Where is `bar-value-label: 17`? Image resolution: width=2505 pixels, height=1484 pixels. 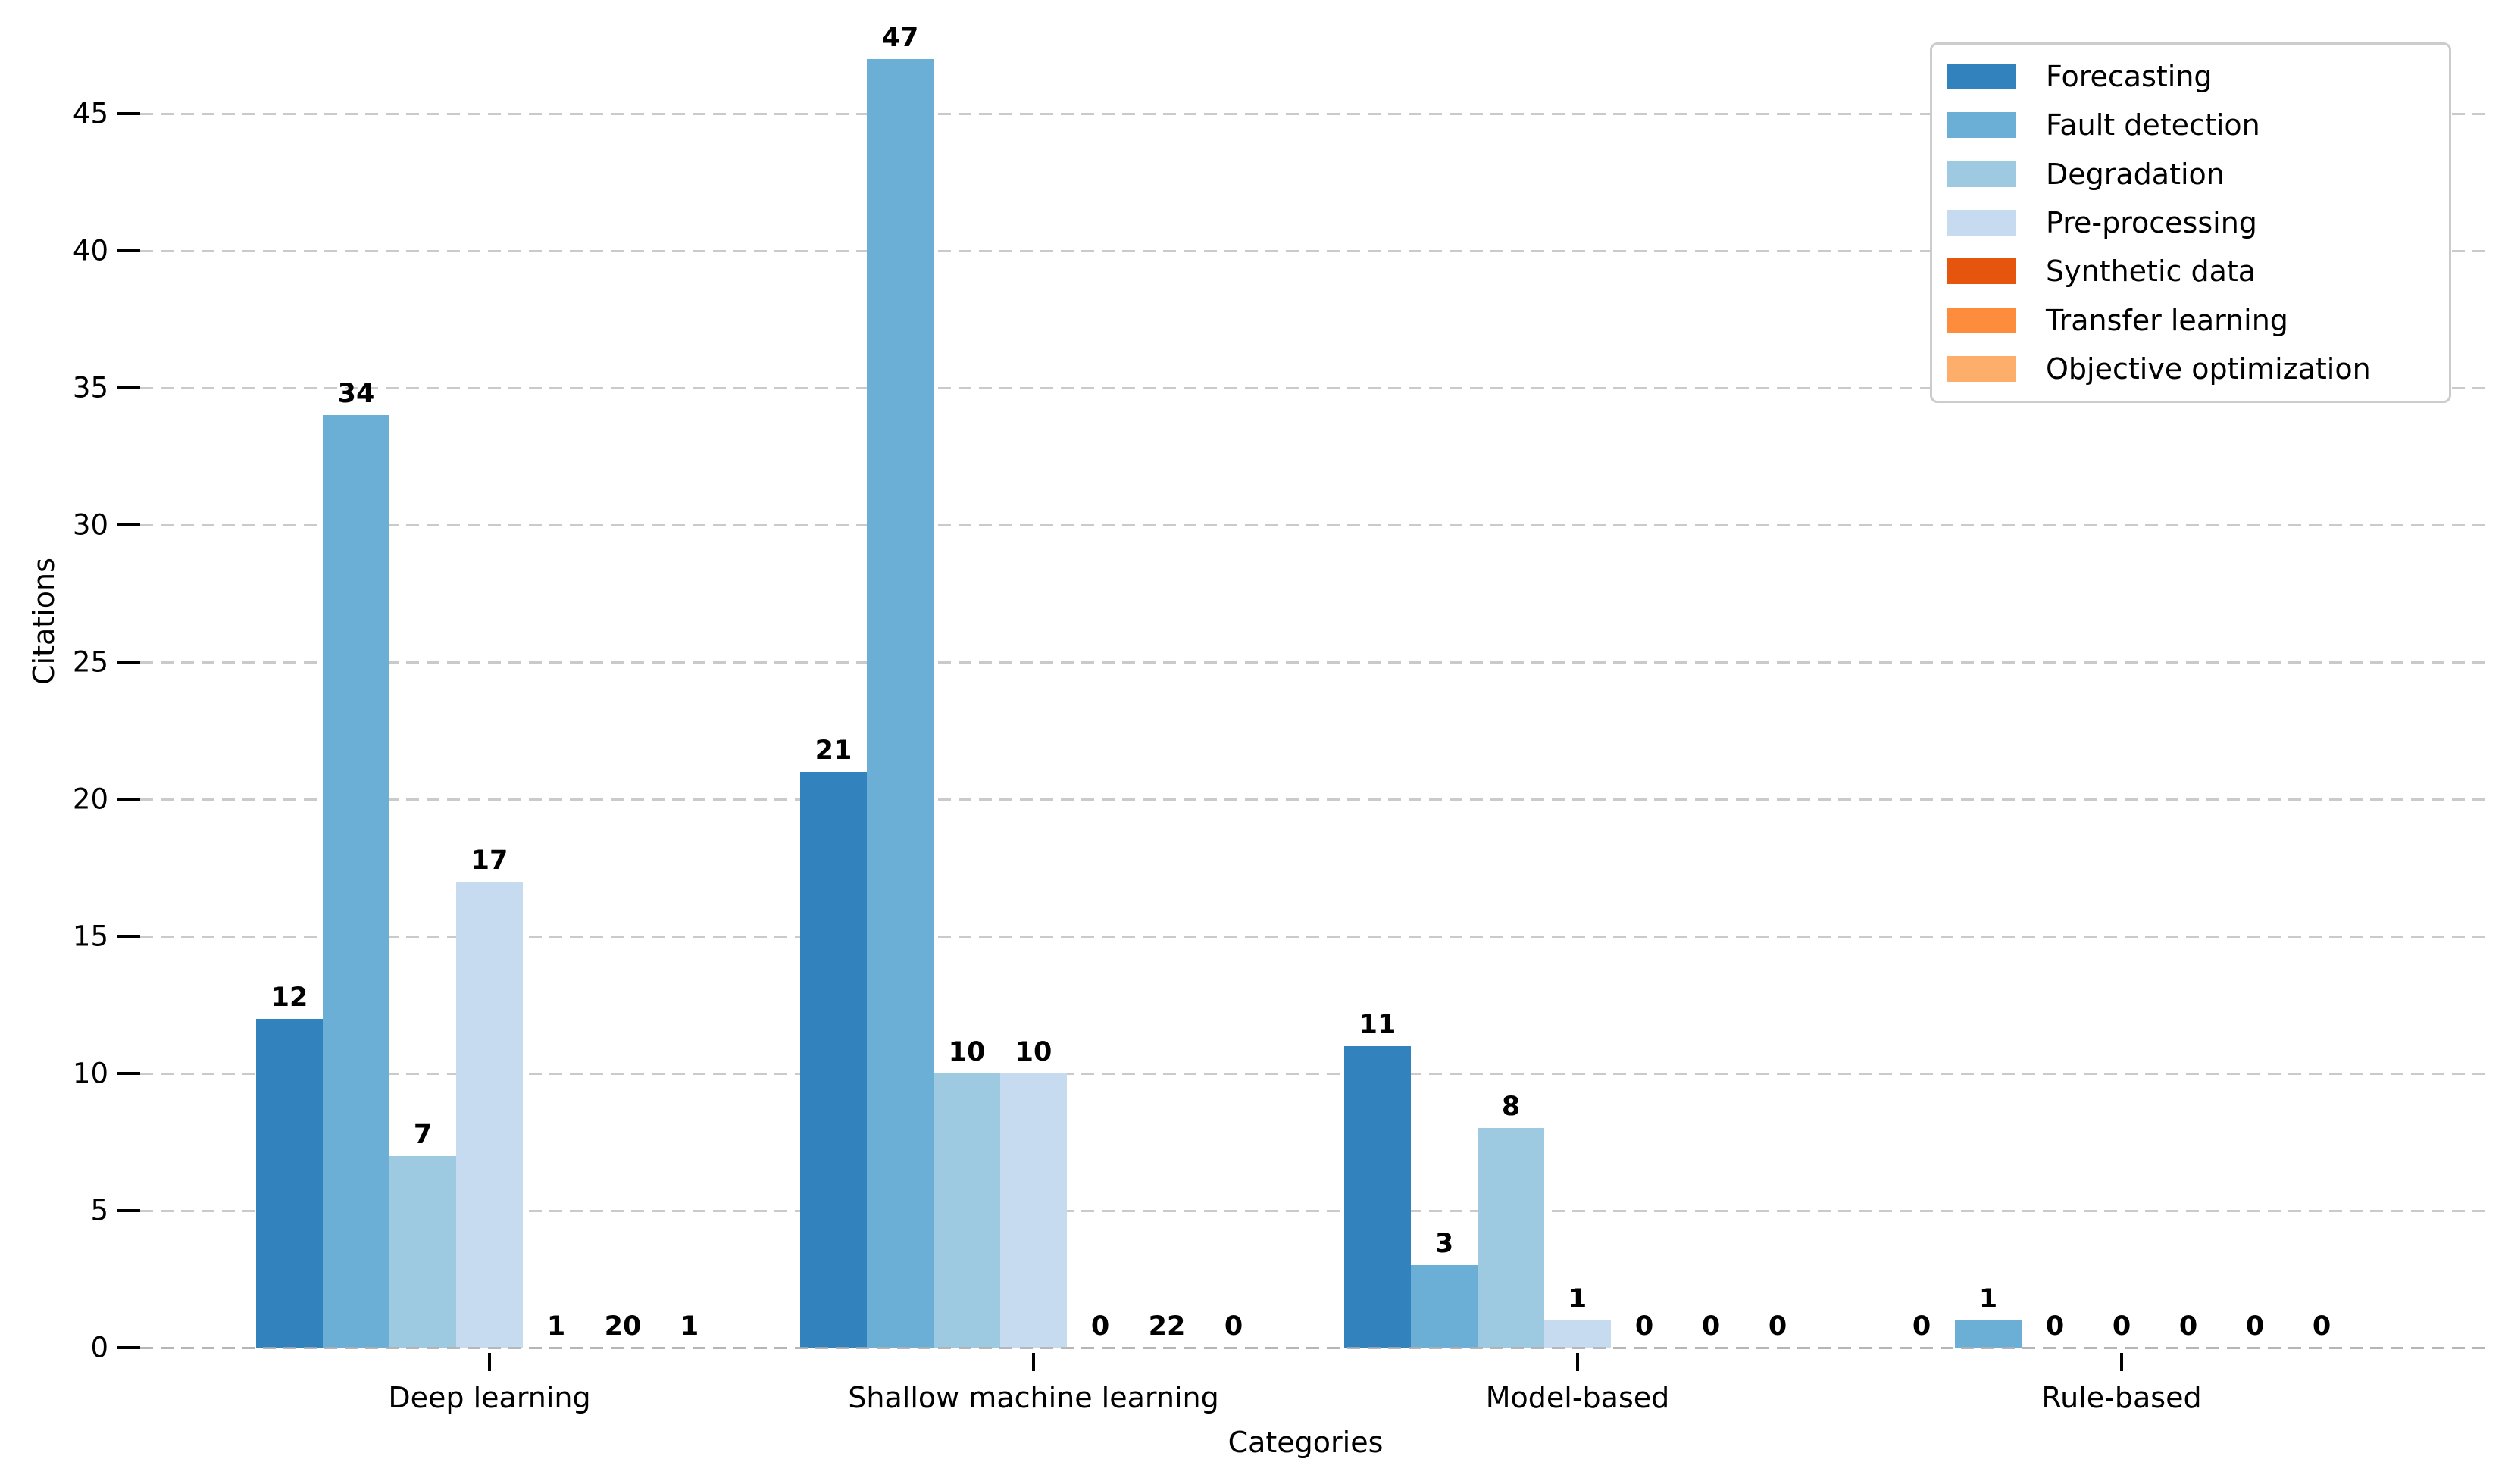
bar-value-label: 17 is located at coordinates (489, 860).